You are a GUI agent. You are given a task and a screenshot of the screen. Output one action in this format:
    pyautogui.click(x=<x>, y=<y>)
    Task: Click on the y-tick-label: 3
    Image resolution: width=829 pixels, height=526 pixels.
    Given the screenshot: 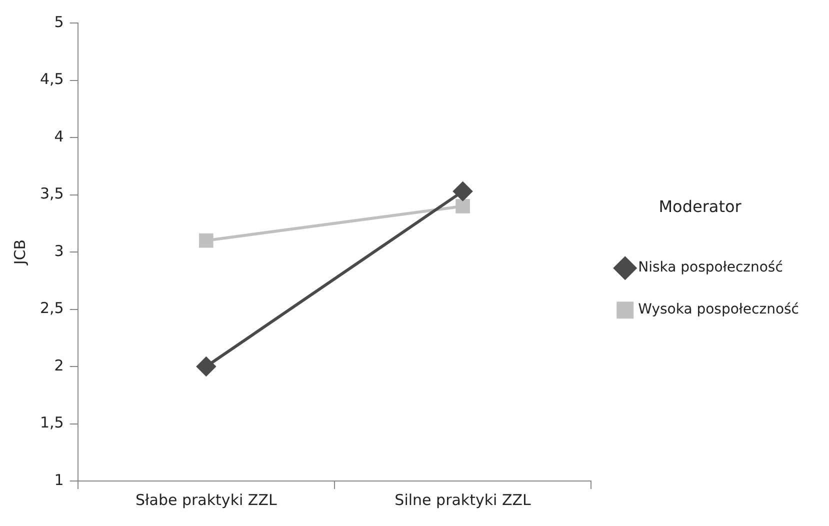 What is the action you would take?
    pyautogui.click(x=59, y=251)
    